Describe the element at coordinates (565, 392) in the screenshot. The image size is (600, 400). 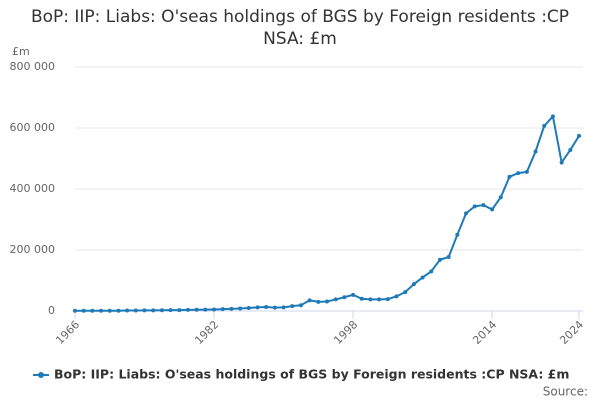
I see `source: Source:` at that location.